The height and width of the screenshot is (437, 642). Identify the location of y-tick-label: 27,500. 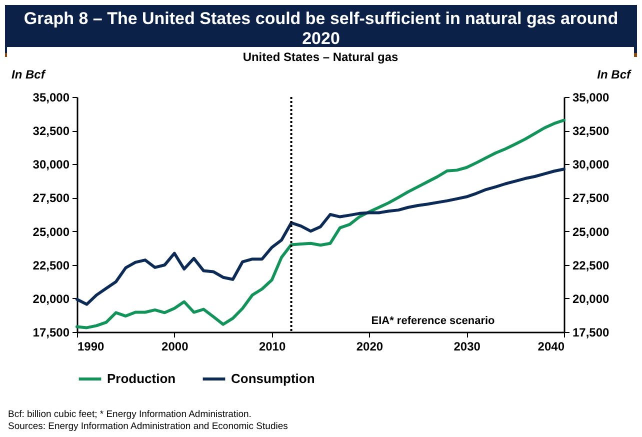
(51, 198).